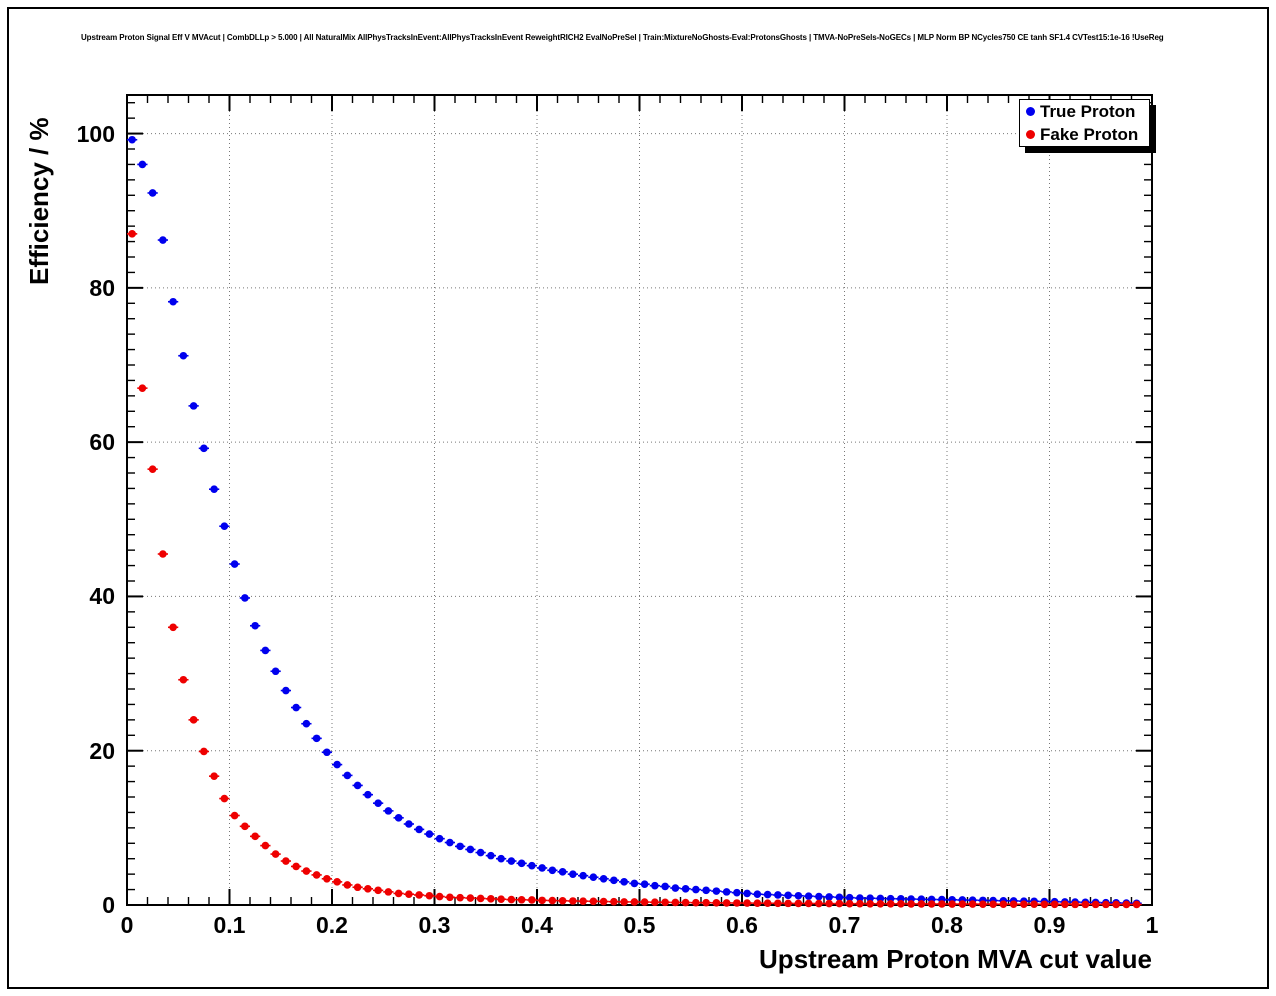 The image size is (1276, 996). What do you see at coordinates (742, 925) in the screenshot?
I see `x-tick-label: 0.6` at bounding box center [742, 925].